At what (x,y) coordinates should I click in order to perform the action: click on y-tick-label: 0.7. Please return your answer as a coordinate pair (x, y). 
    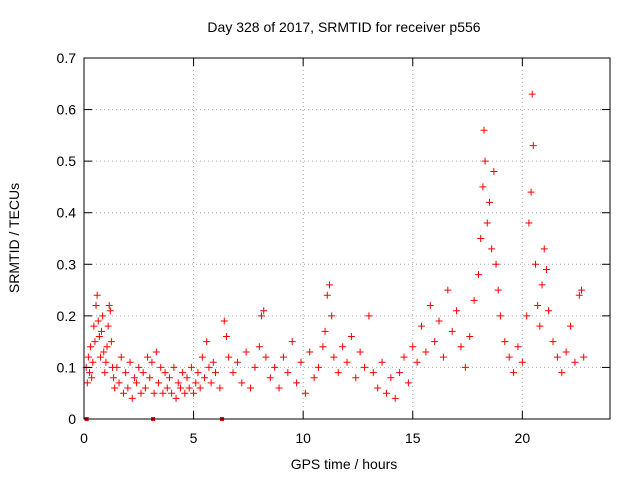
    Looking at the image, I should click on (67, 58).